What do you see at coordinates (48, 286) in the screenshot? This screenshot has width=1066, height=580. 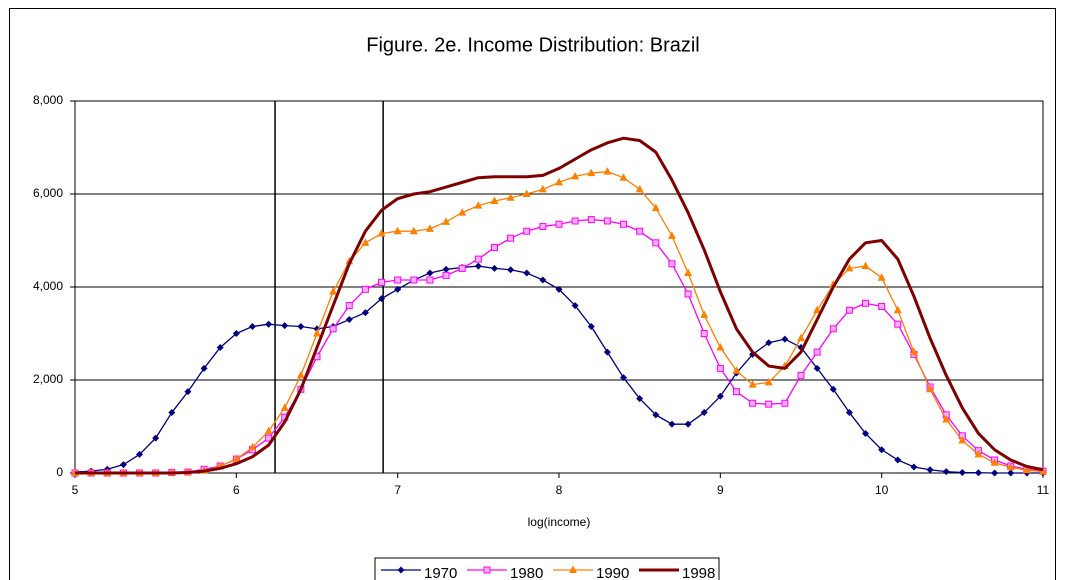 I see `y-tick-label: 4,000` at bounding box center [48, 286].